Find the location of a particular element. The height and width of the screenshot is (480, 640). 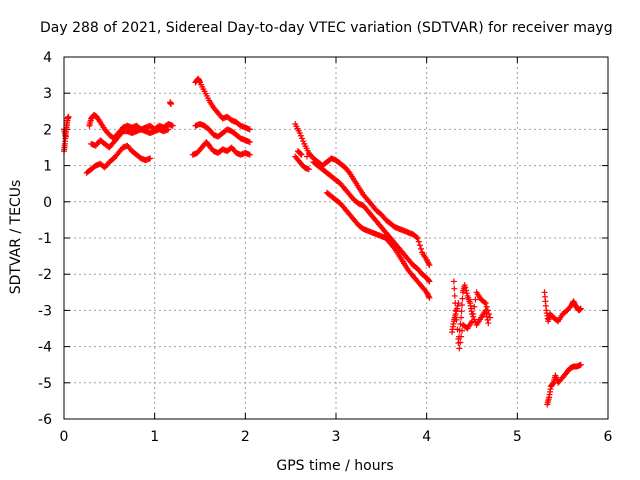

series-arc-a-upper is located at coordinates (131, 126).